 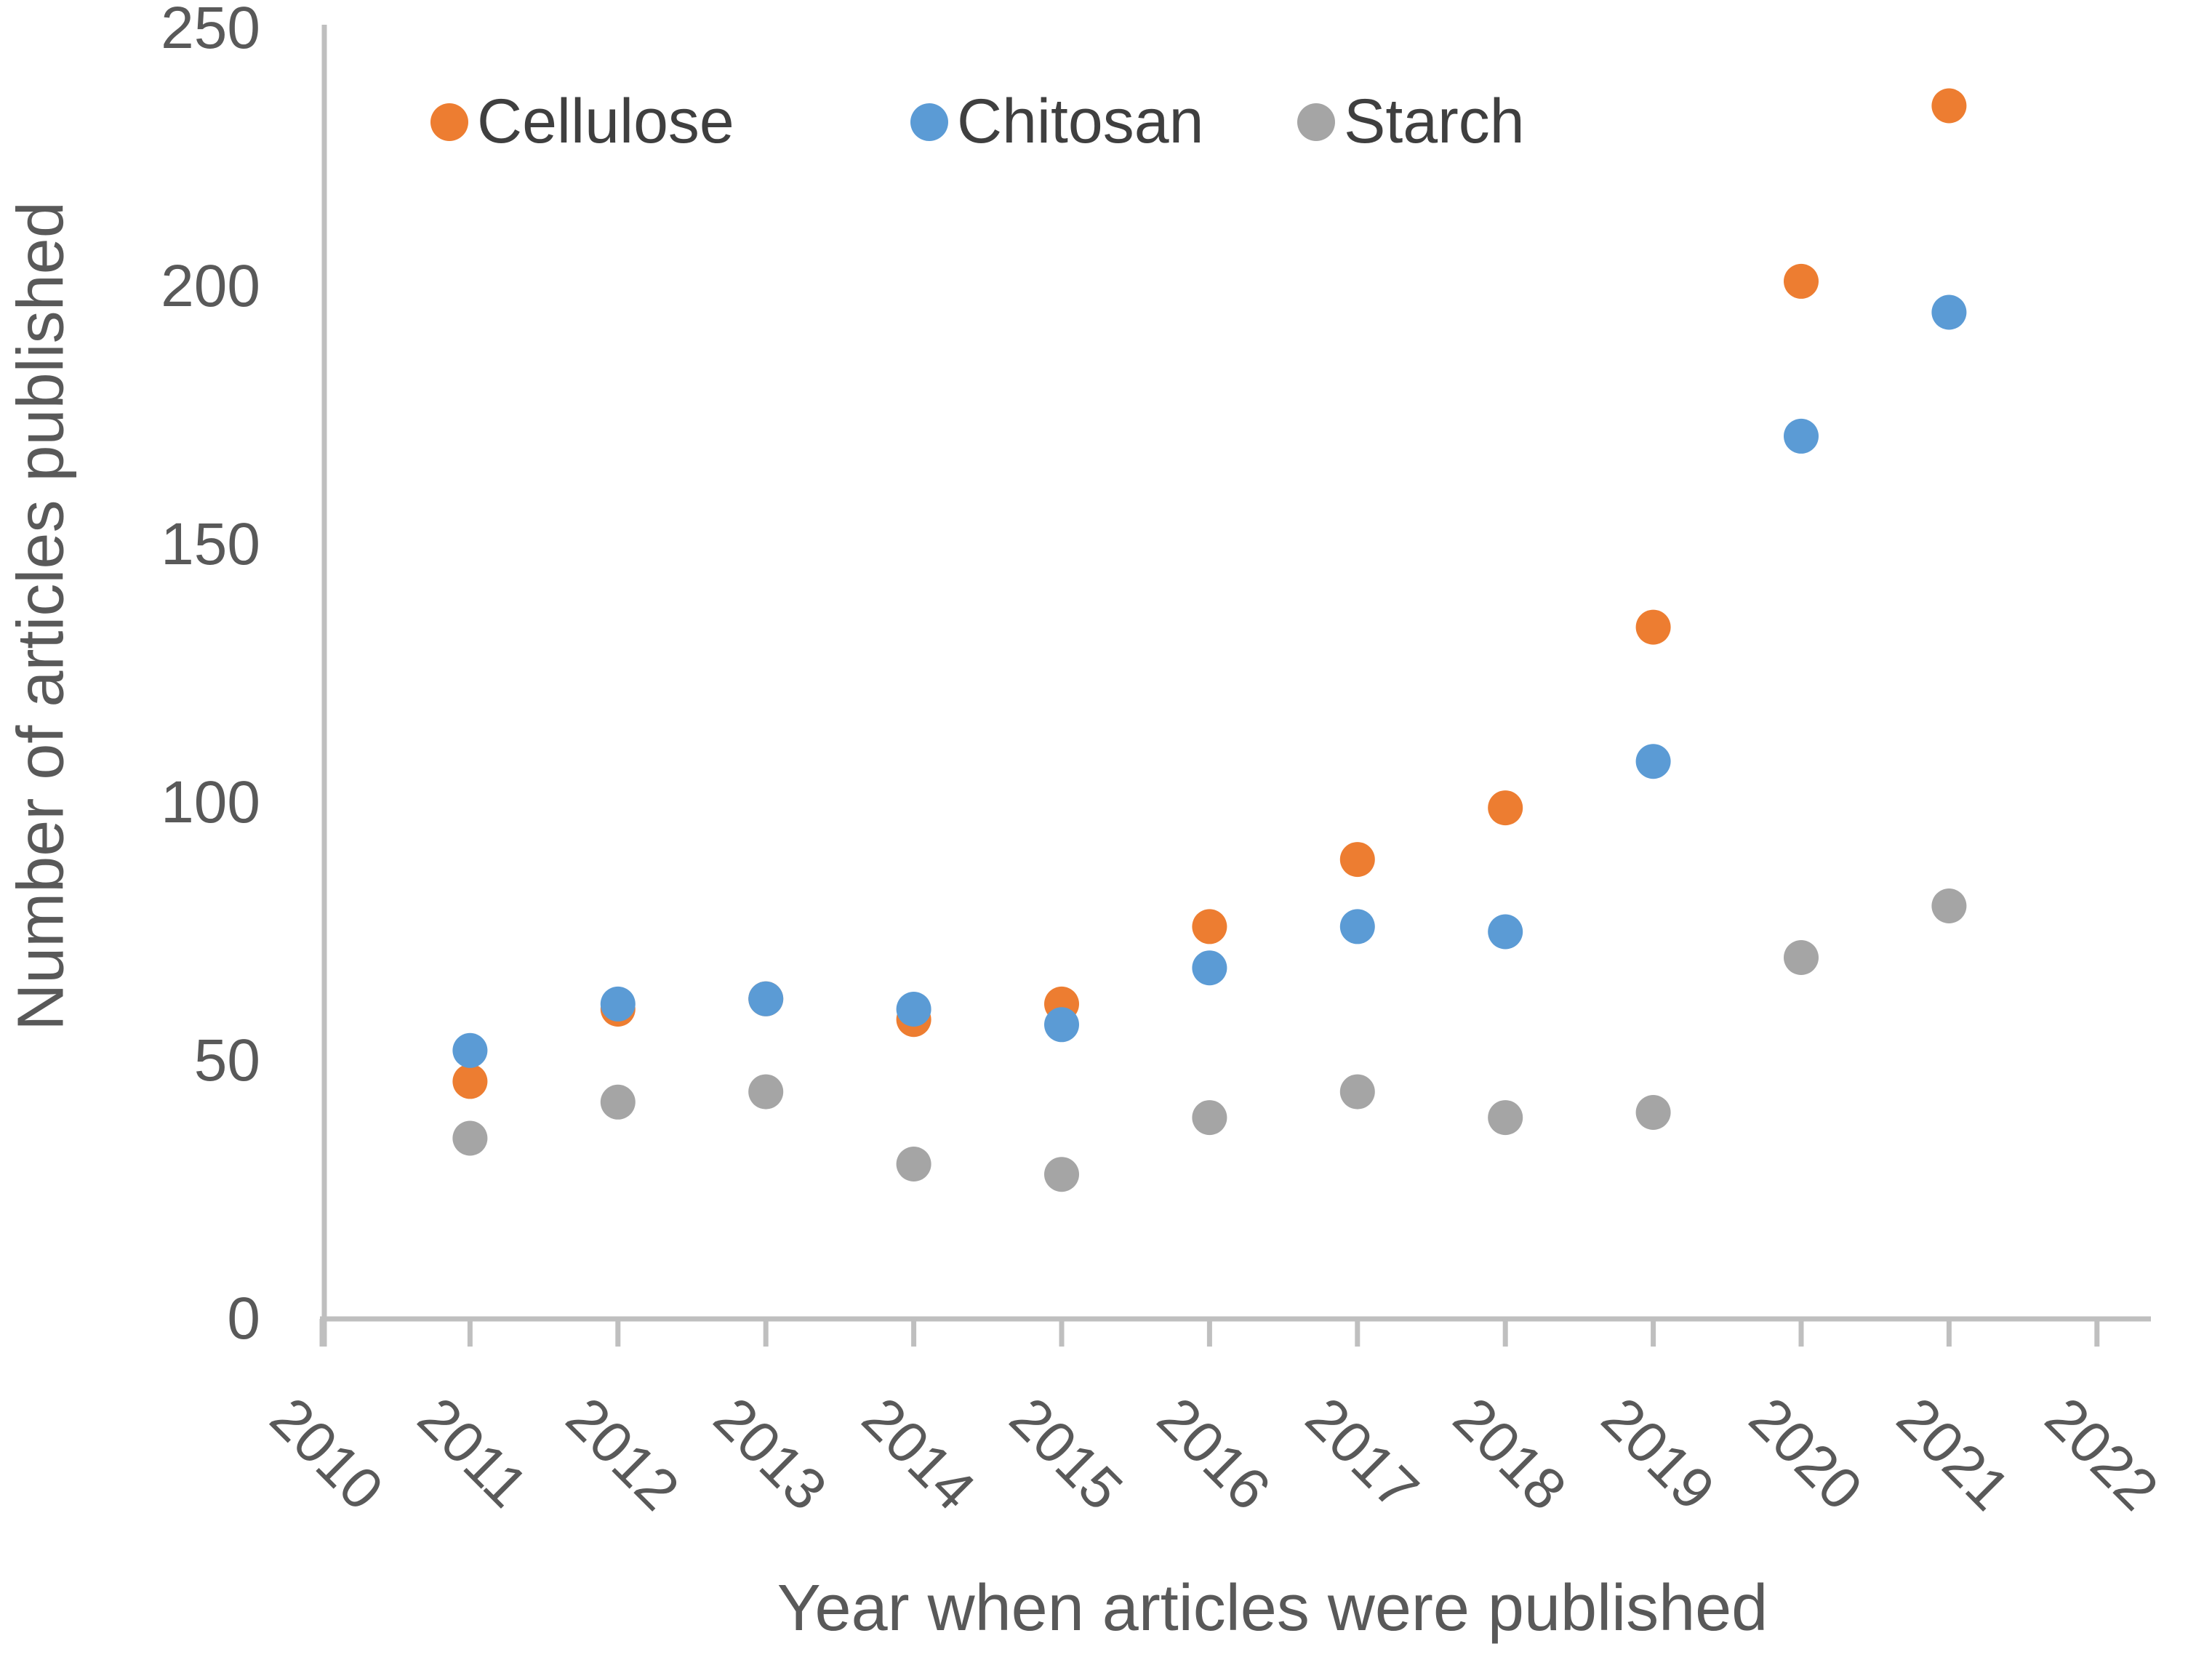 I want to click on data-point-chitosan-2019, so click(x=1653, y=762).